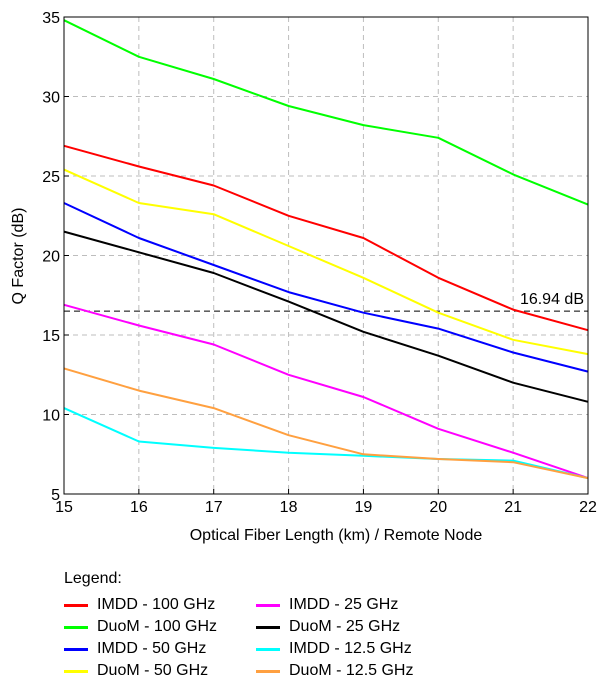 The width and height of the screenshot is (598, 697). I want to click on legend-label: DuoM - 50 GHz, so click(153, 670).